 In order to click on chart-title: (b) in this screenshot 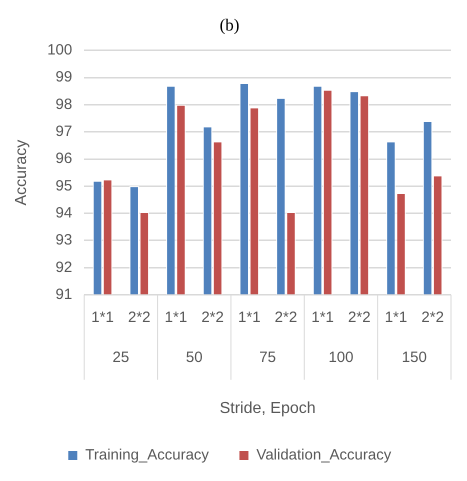, I will do `click(230, 25)`.